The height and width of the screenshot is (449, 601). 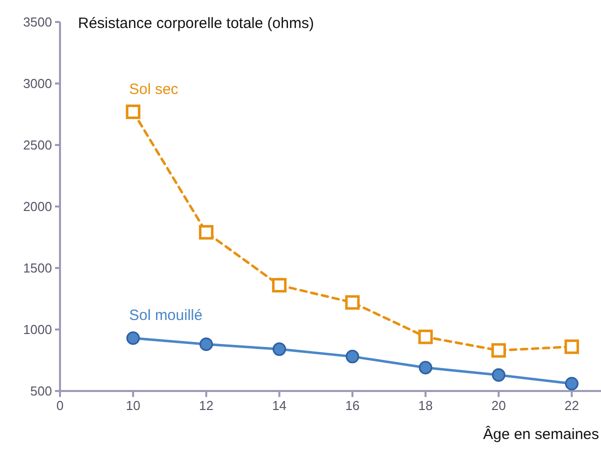 I want to click on x-tick-label: 16, so click(x=352, y=406).